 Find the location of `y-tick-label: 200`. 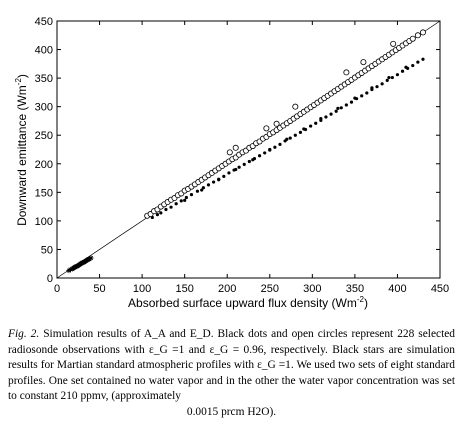

y-tick-label: 200 is located at coordinates (44, 165).